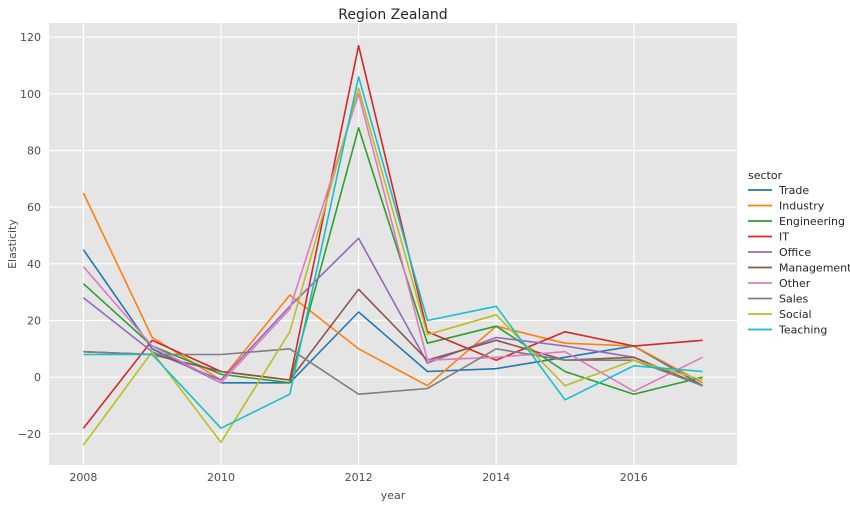 This screenshot has width=850, height=507. What do you see at coordinates (12, 244) in the screenshot?
I see `y-axis-label: Elasticity` at bounding box center [12, 244].